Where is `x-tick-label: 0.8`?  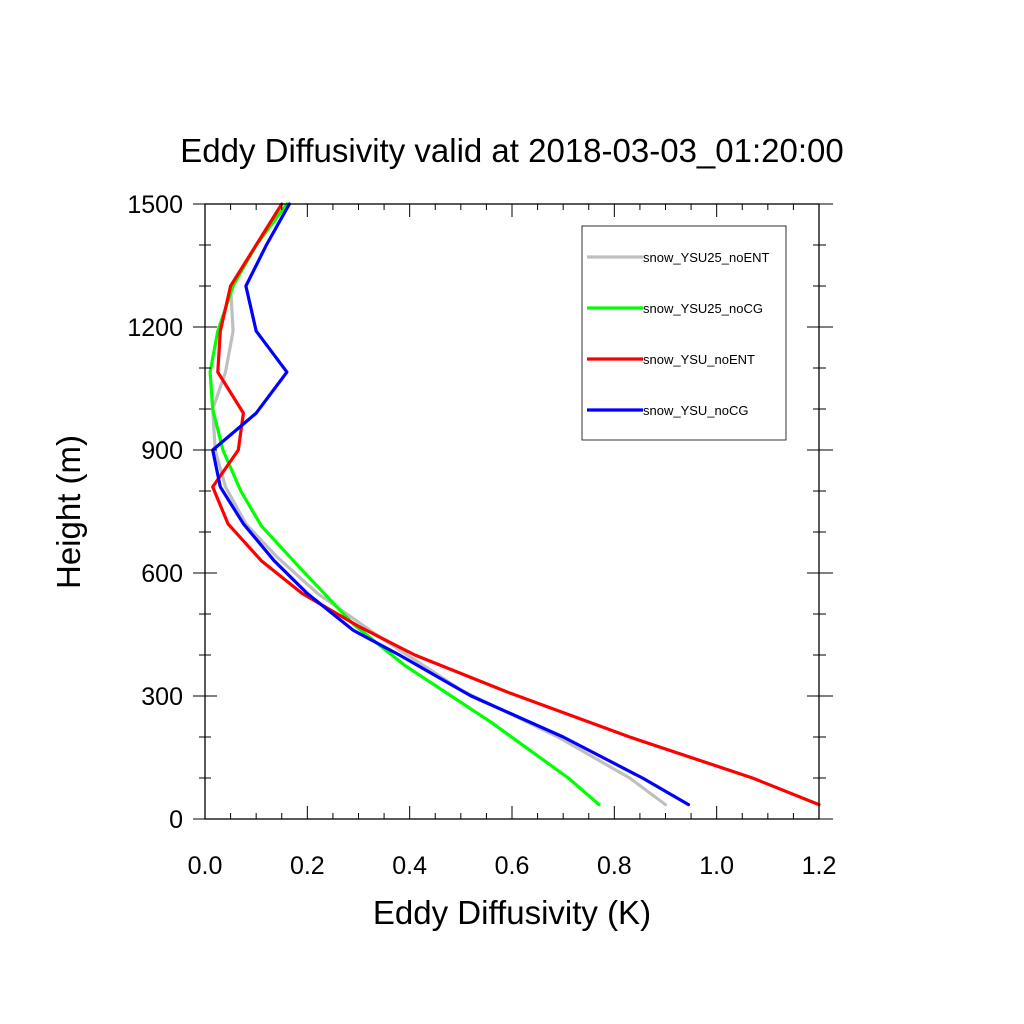
x-tick-label: 0.8 is located at coordinates (614, 866).